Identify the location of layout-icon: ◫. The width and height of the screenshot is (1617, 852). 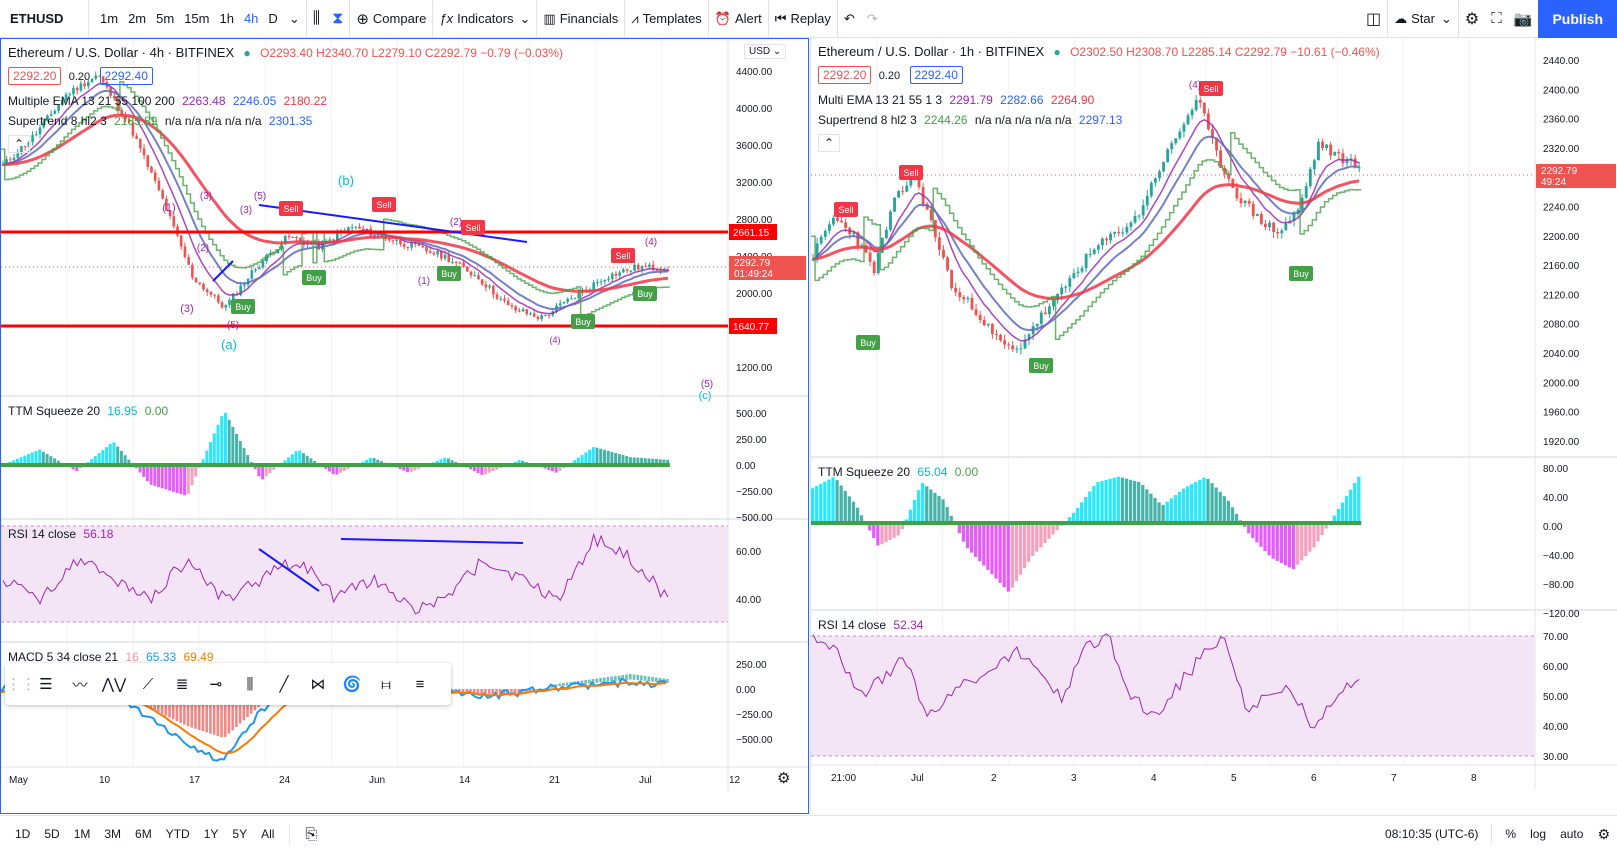
(1374, 19).